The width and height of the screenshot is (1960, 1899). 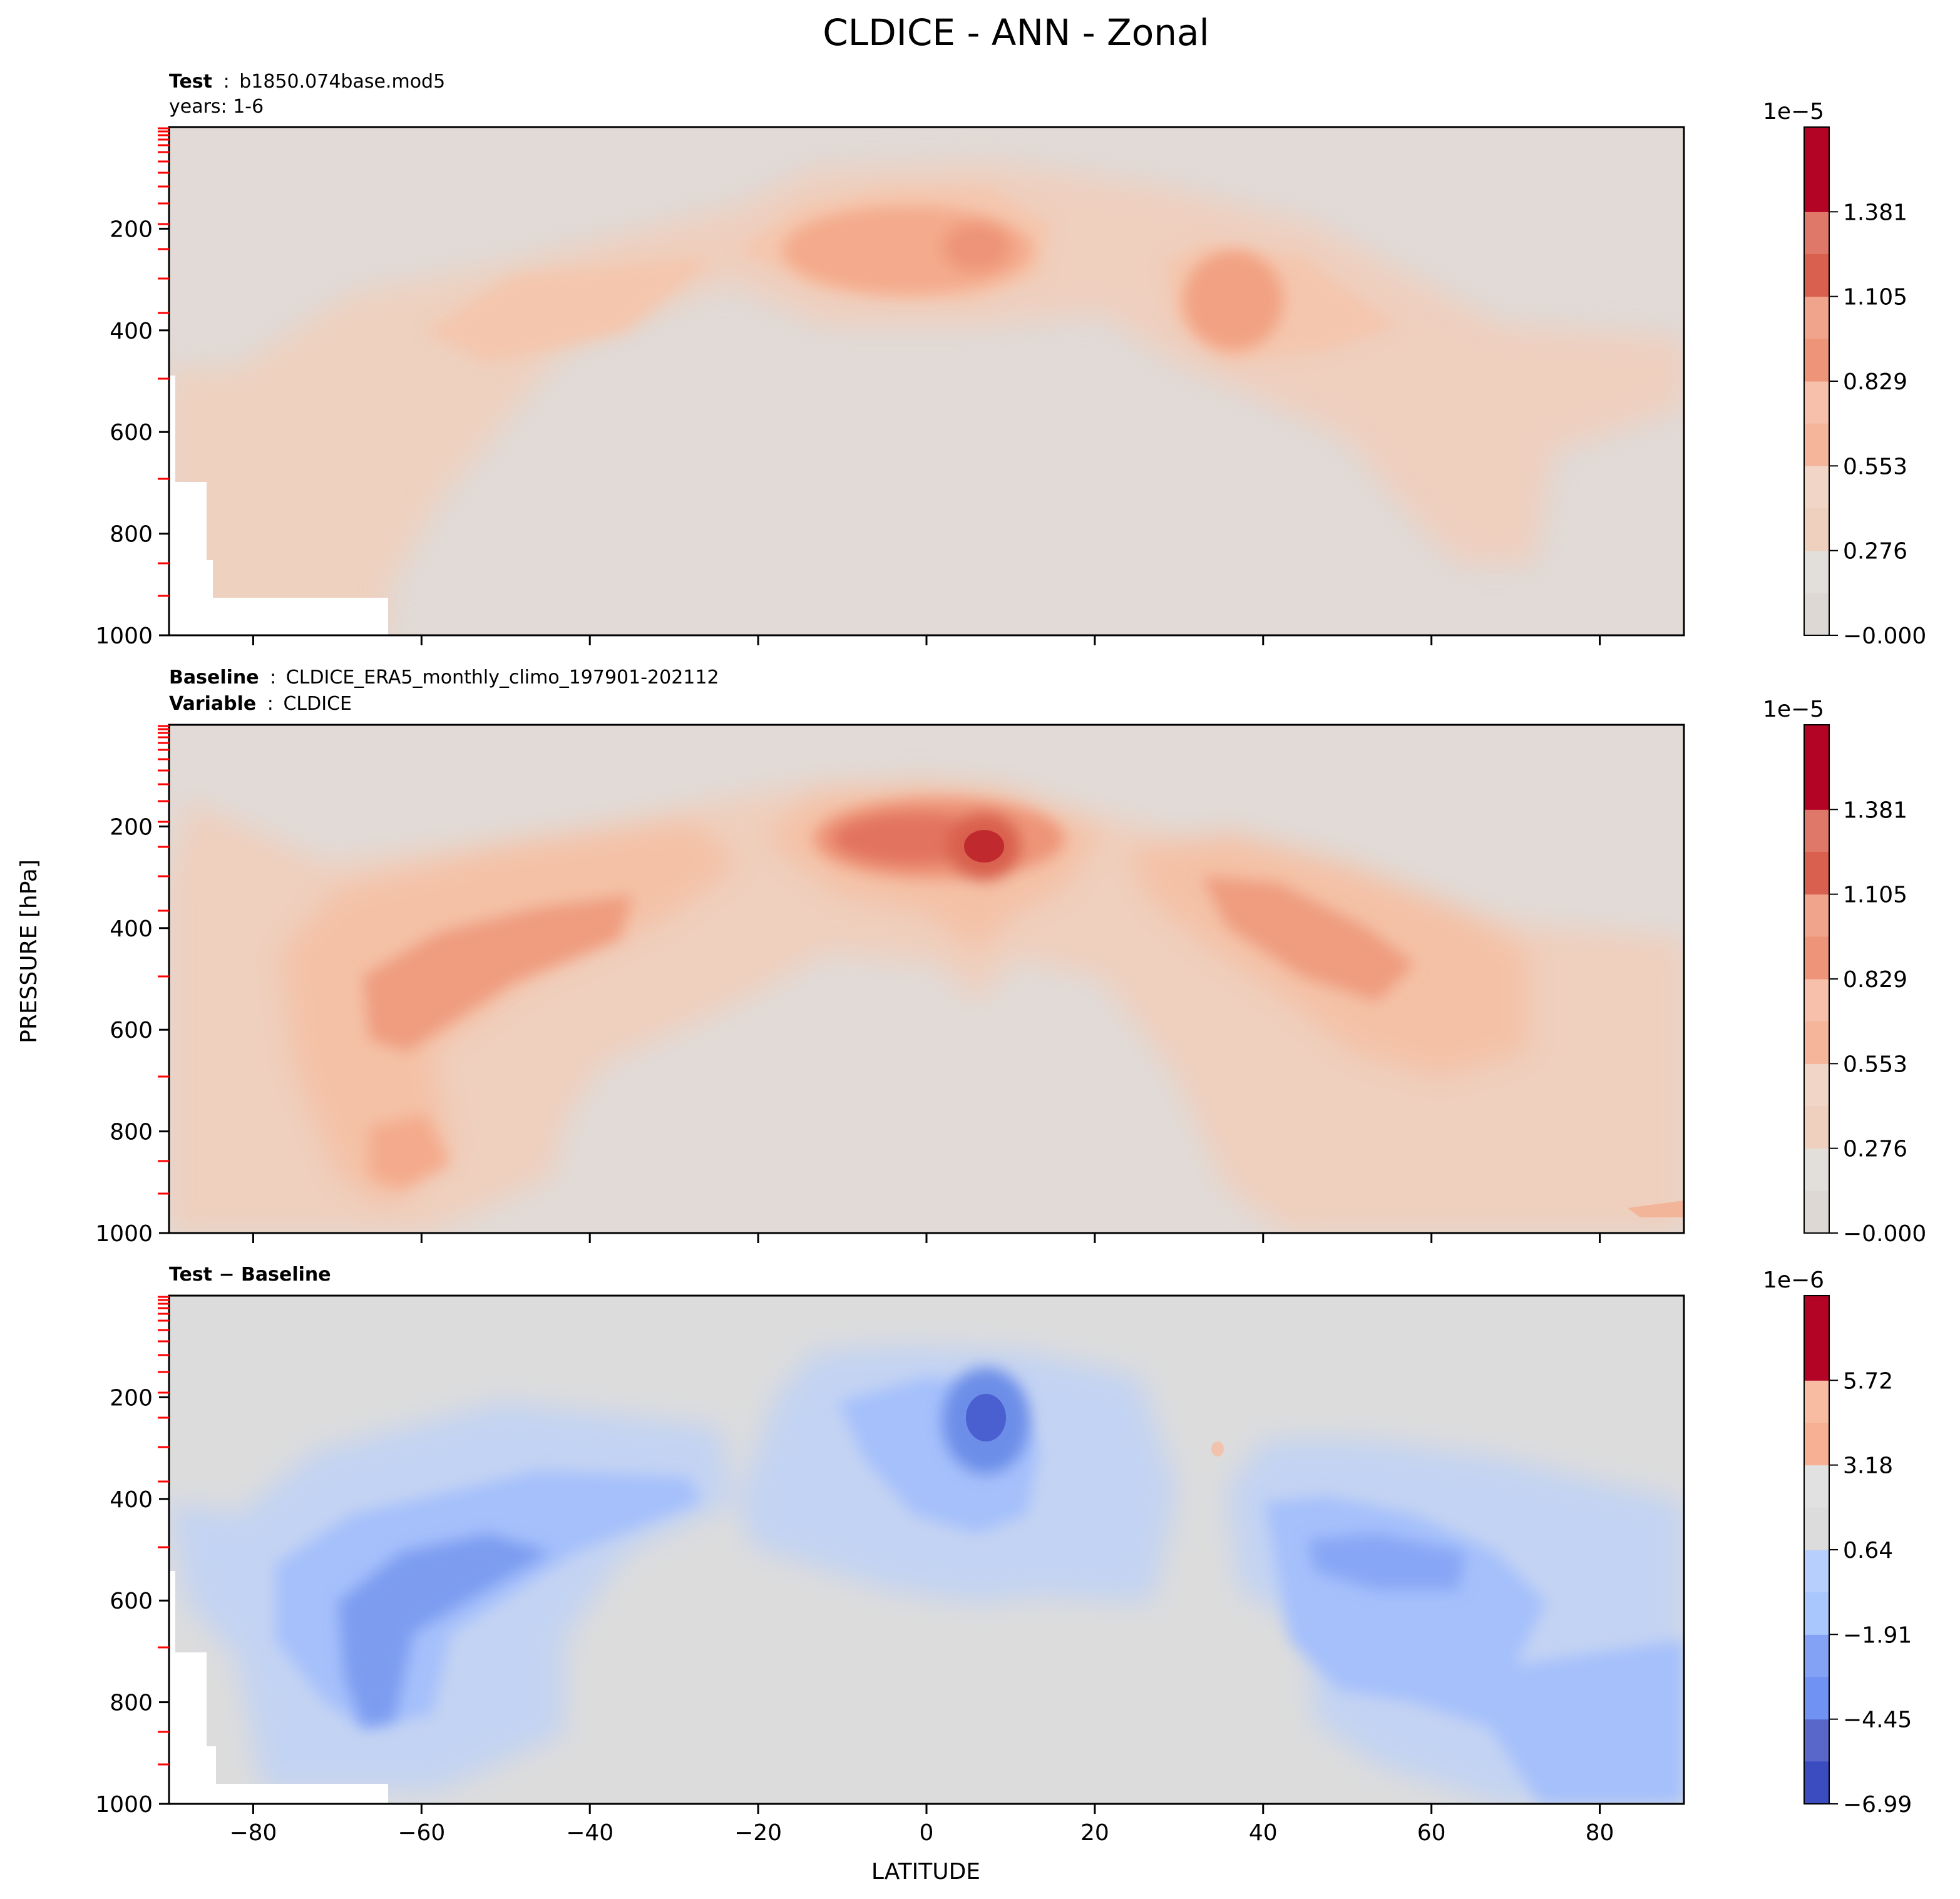 I want to click on panel-baseline-variable-sep: :, so click(x=270, y=704).